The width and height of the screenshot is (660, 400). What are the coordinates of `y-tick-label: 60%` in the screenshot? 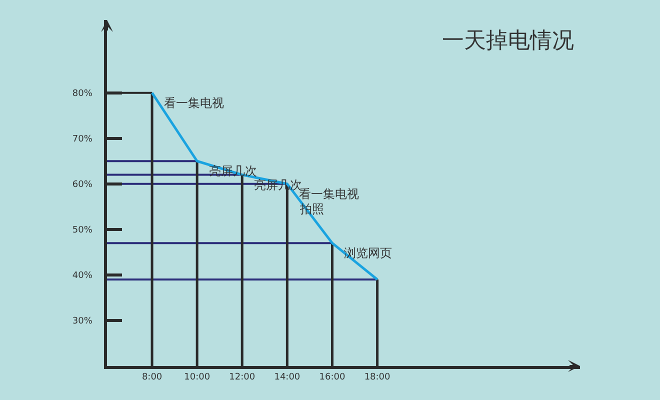 It's located at (82, 185).